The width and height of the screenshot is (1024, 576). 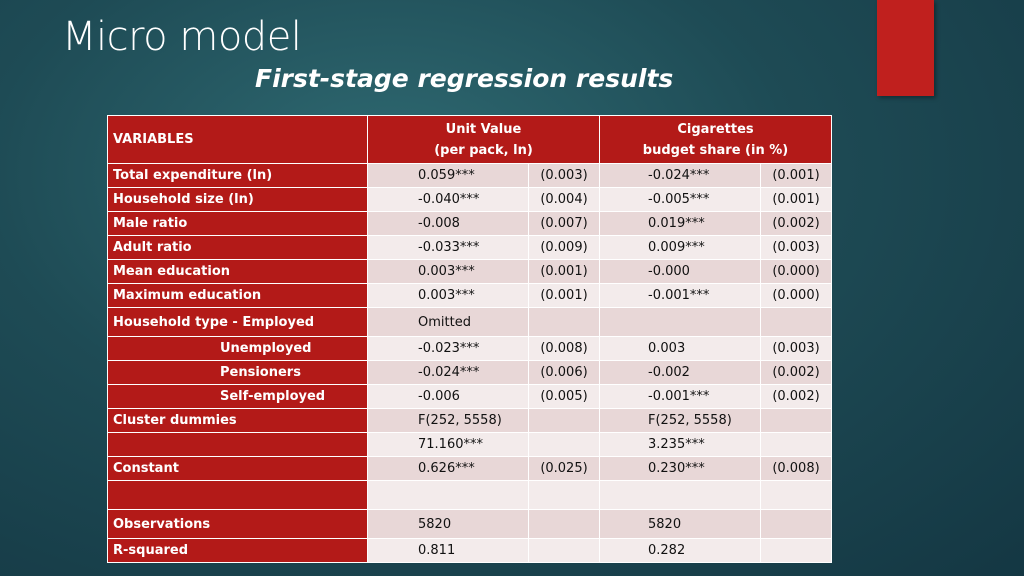 I want to click on header-unit-value: Unit Value (per pack, ln), so click(x=483, y=139).